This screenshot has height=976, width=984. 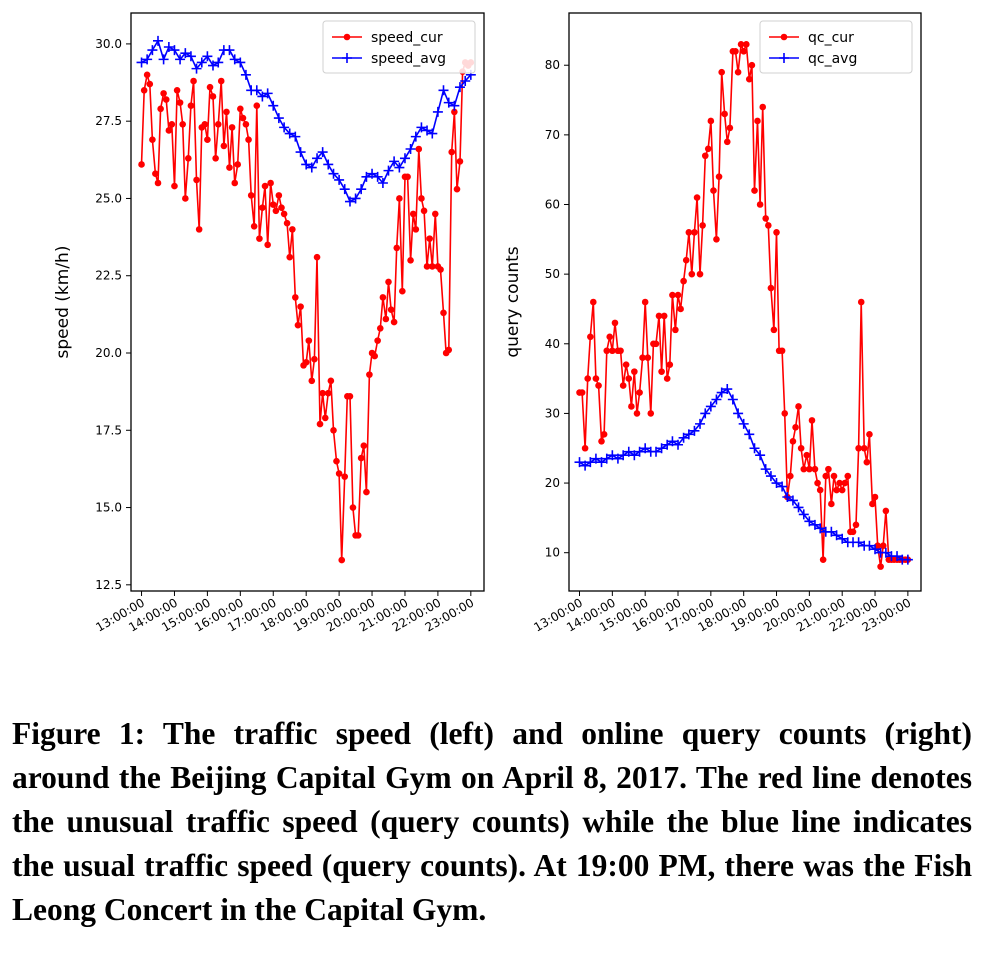 What do you see at coordinates (108, 198) in the screenshot?
I see `y-tick-label: 25.0` at bounding box center [108, 198].